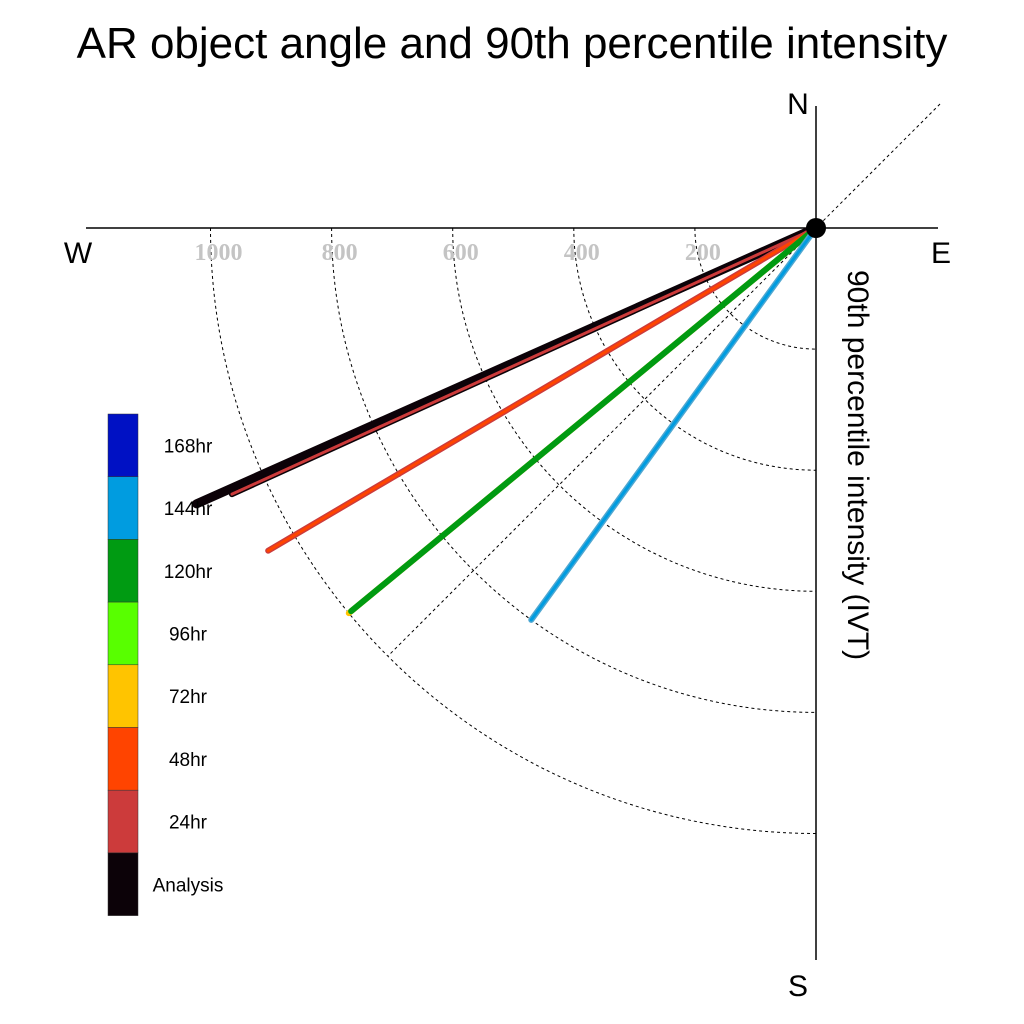 This screenshot has width=1024, height=1024. What do you see at coordinates (582, 253) in the screenshot?
I see `tick-label-400: 400` at bounding box center [582, 253].